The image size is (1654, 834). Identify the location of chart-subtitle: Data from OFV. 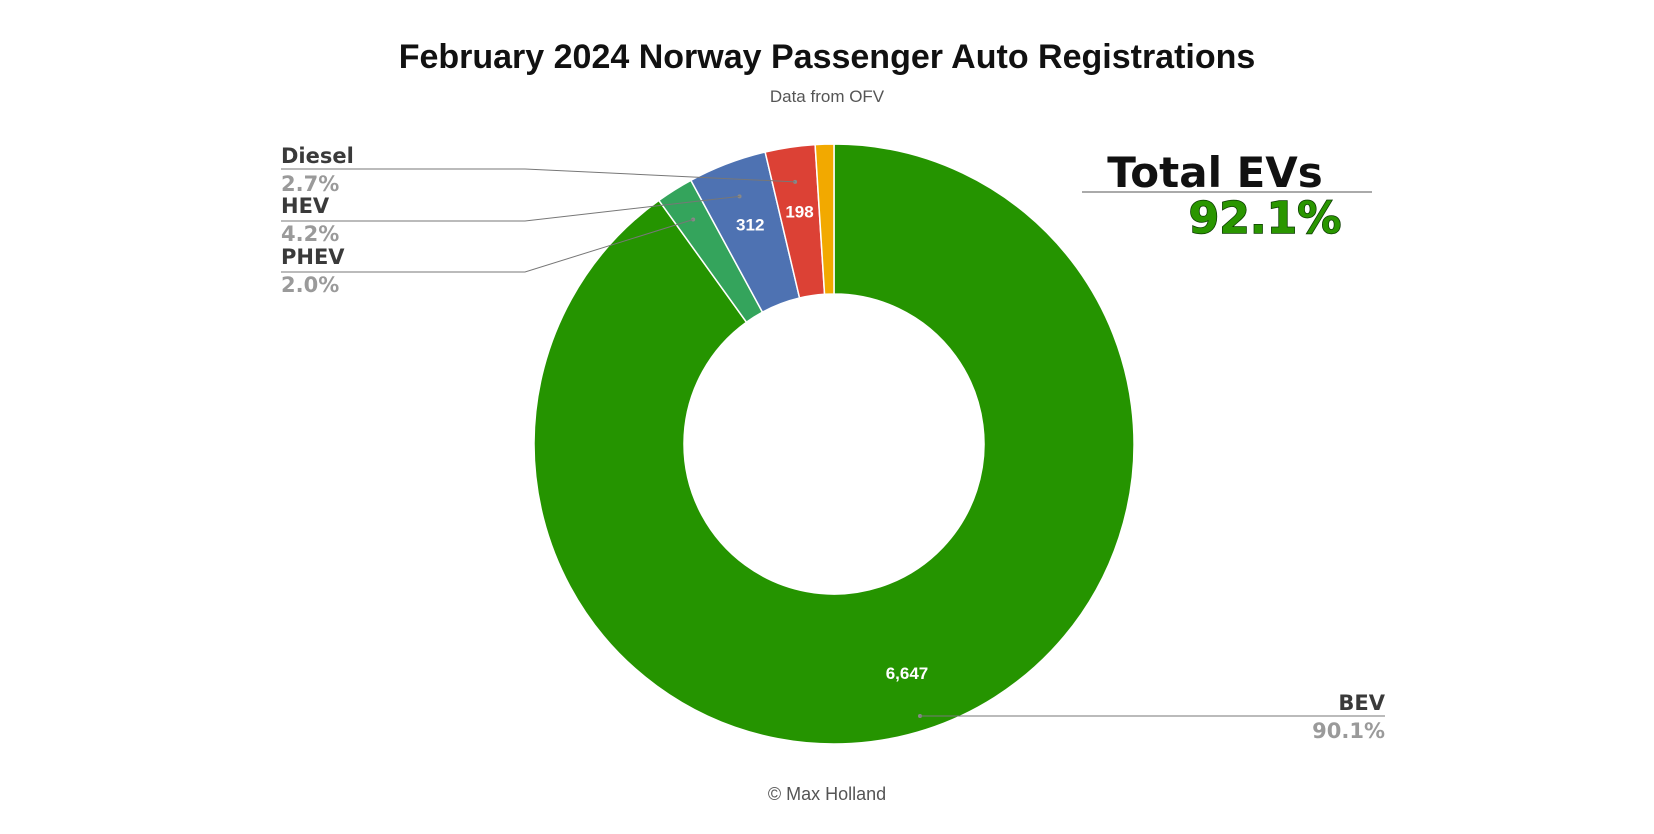
(827, 96).